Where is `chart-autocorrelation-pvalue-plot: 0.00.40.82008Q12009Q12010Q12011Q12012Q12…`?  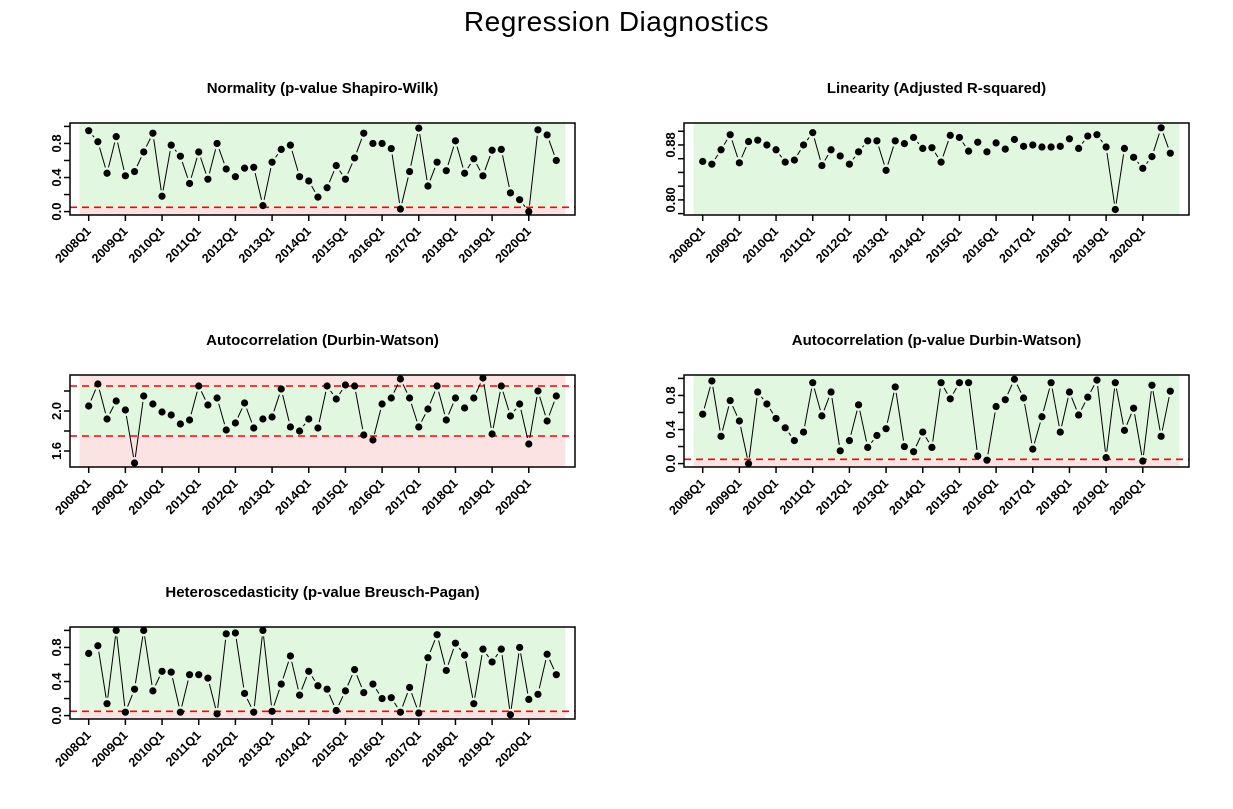 chart-autocorrelation-pvalue-plot: 0.00.40.82008Q12009Q12010Q12011Q12012Q12… is located at coordinates (926, 444).